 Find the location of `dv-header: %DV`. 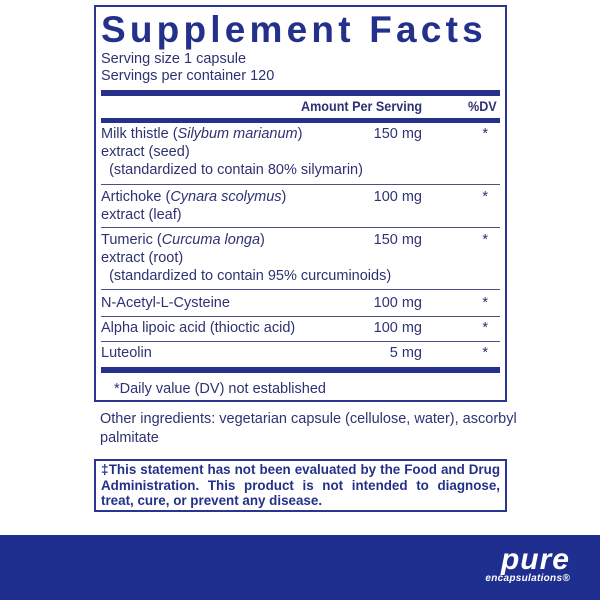

dv-header: %DV is located at coordinates (482, 106).